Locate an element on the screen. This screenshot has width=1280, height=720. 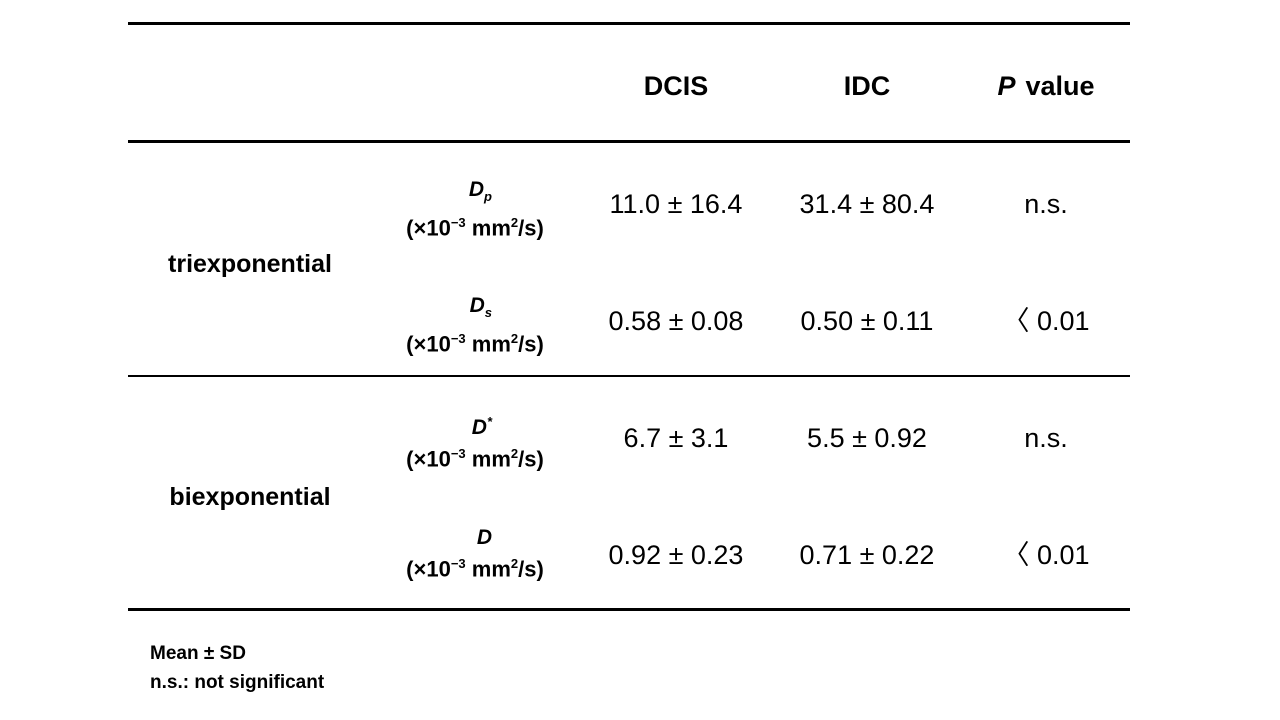
header-p-italic: P is located at coordinates (1006, 86).